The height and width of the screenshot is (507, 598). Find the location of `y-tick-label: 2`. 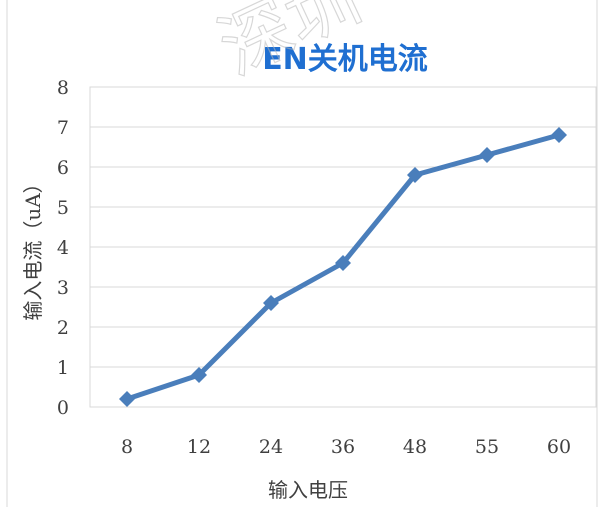

y-tick-label: 2 is located at coordinates (63, 328).